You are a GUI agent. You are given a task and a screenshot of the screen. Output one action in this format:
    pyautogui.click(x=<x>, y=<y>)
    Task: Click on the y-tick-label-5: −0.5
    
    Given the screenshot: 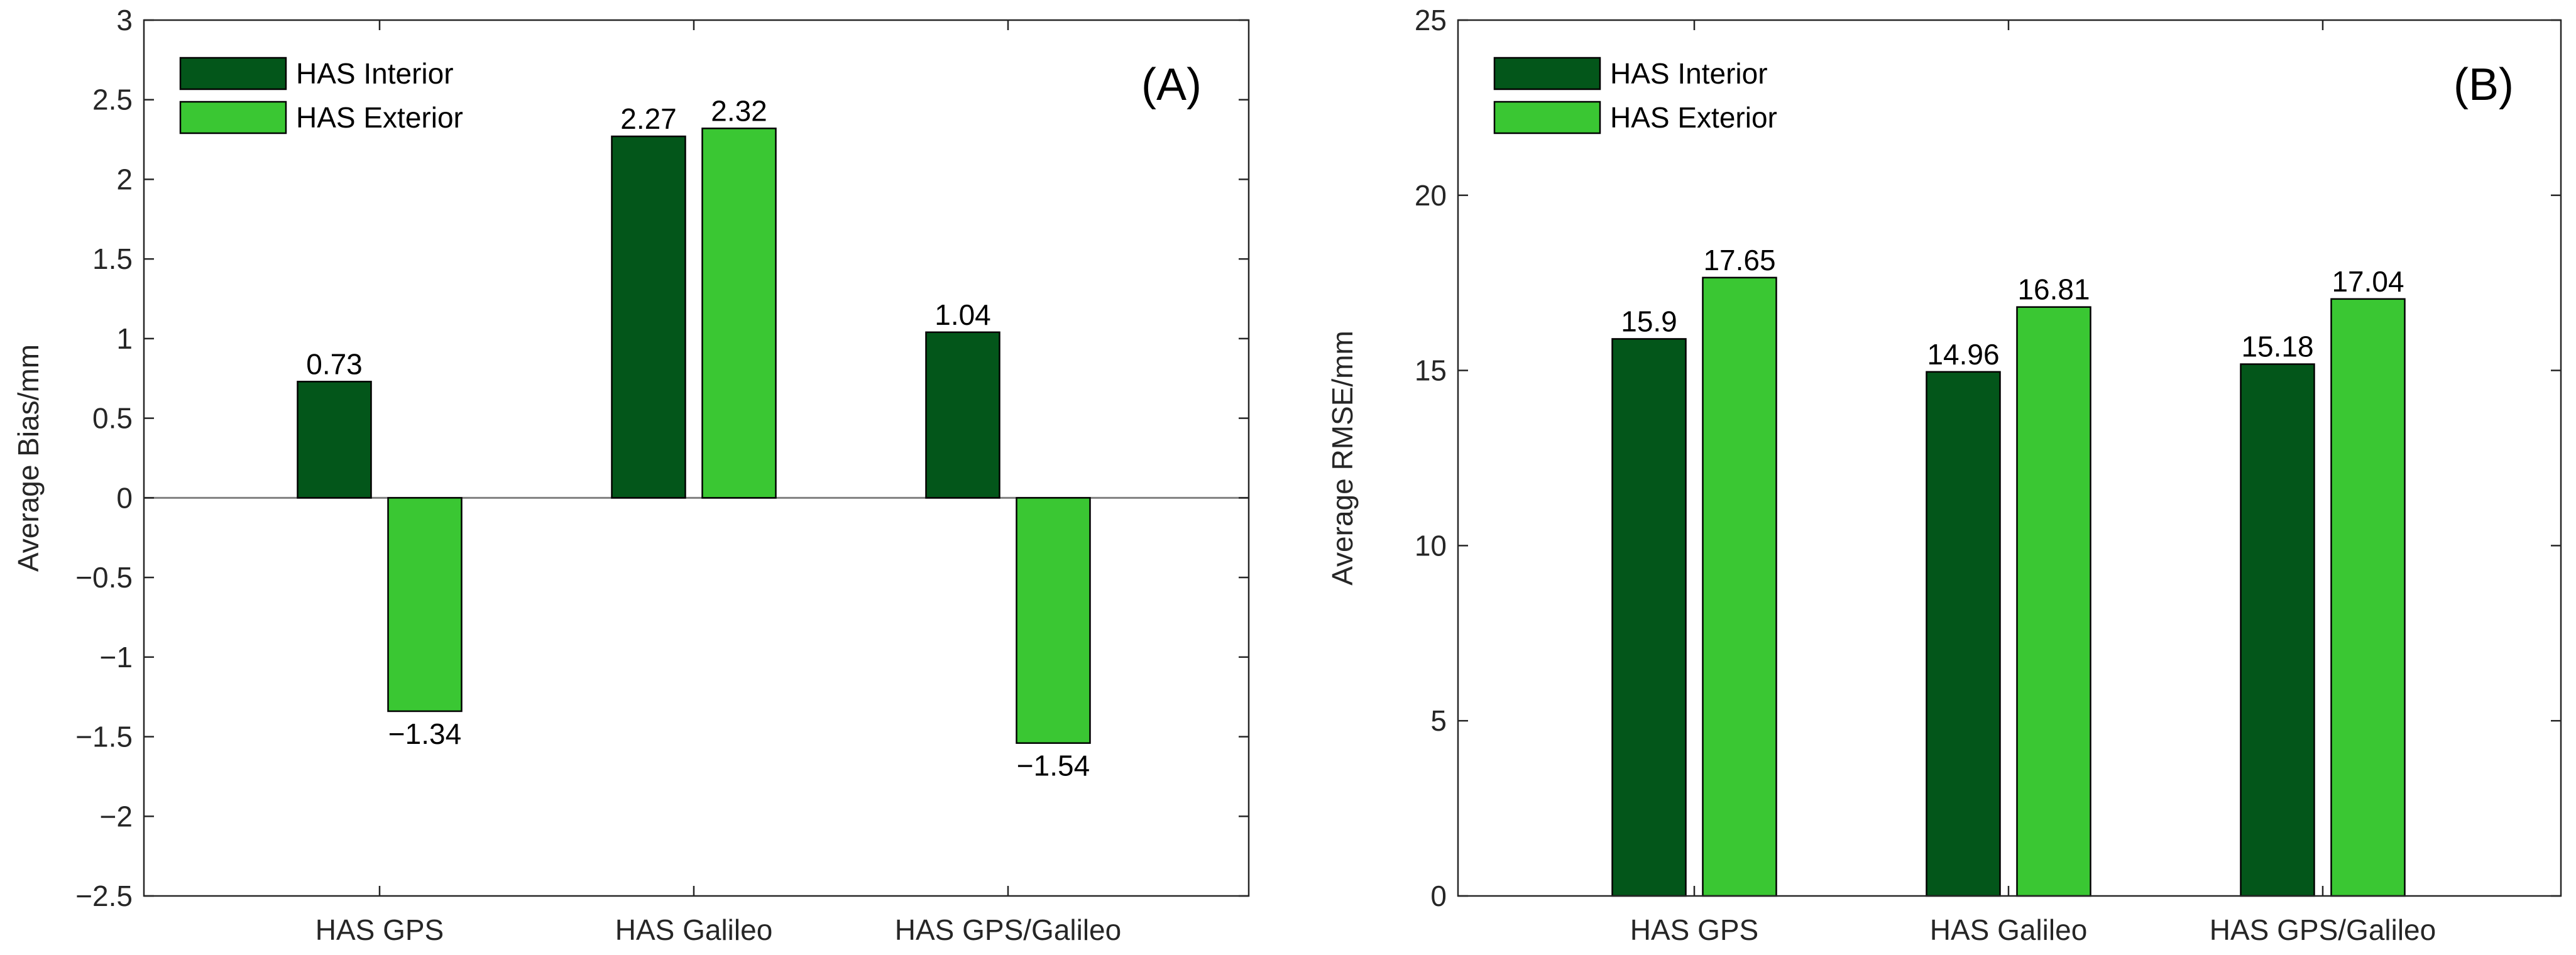 What is the action you would take?
    pyautogui.click(x=104, y=577)
    